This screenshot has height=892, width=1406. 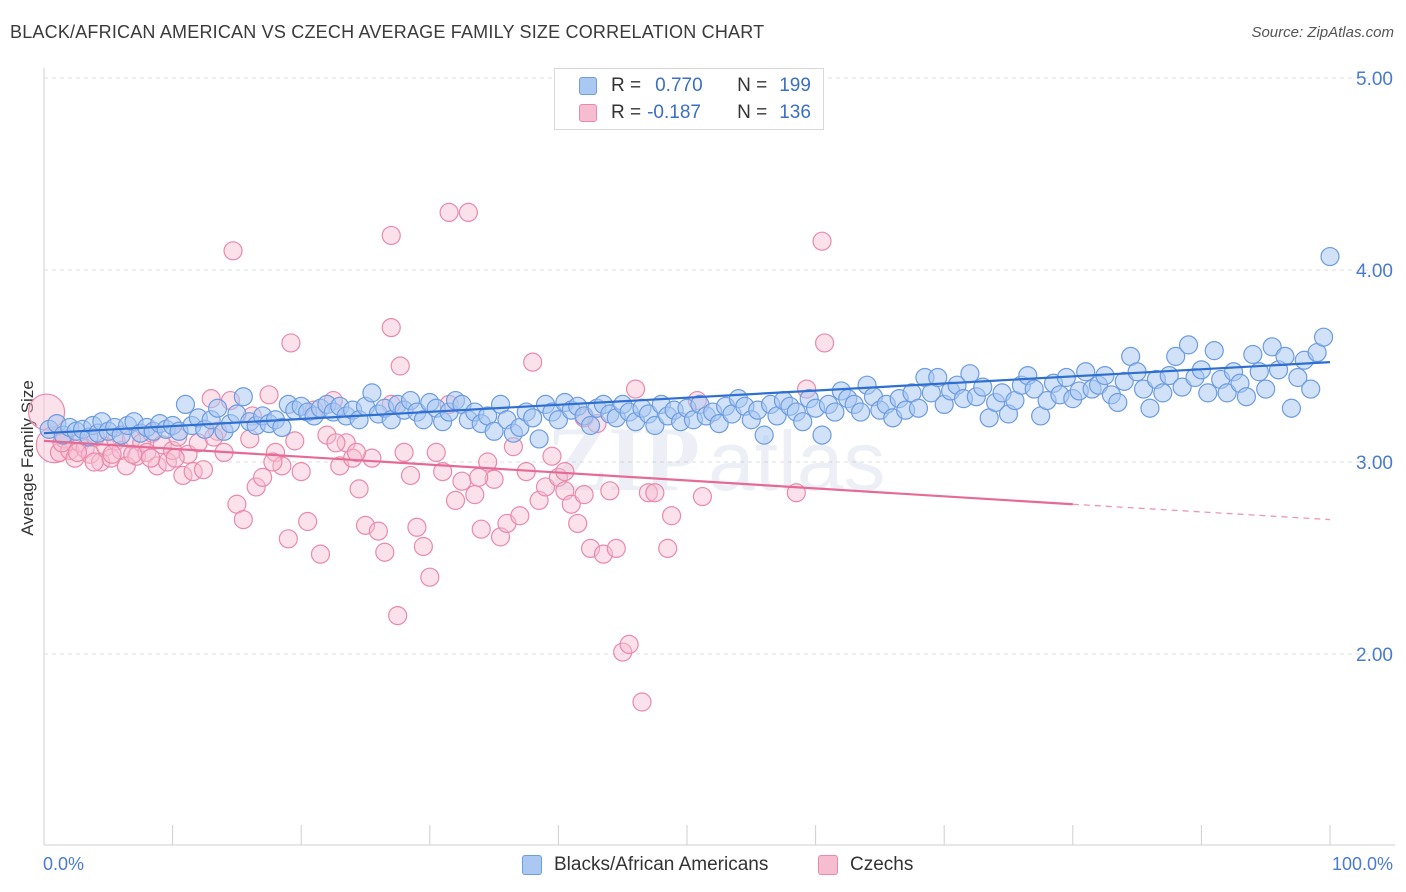 I want to click on legend-swatch-blue, so click(x=588, y=86).